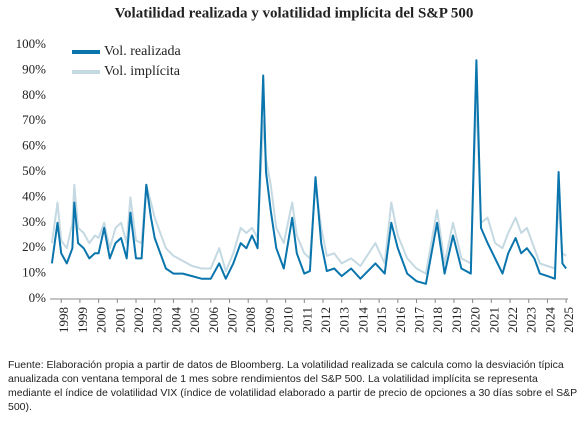 The height and width of the screenshot is (422, 588). What do you see at coordinates (38, 297) in the screenshot?
I see `y-tick-label: 0%` at bounding box center [38, 297].